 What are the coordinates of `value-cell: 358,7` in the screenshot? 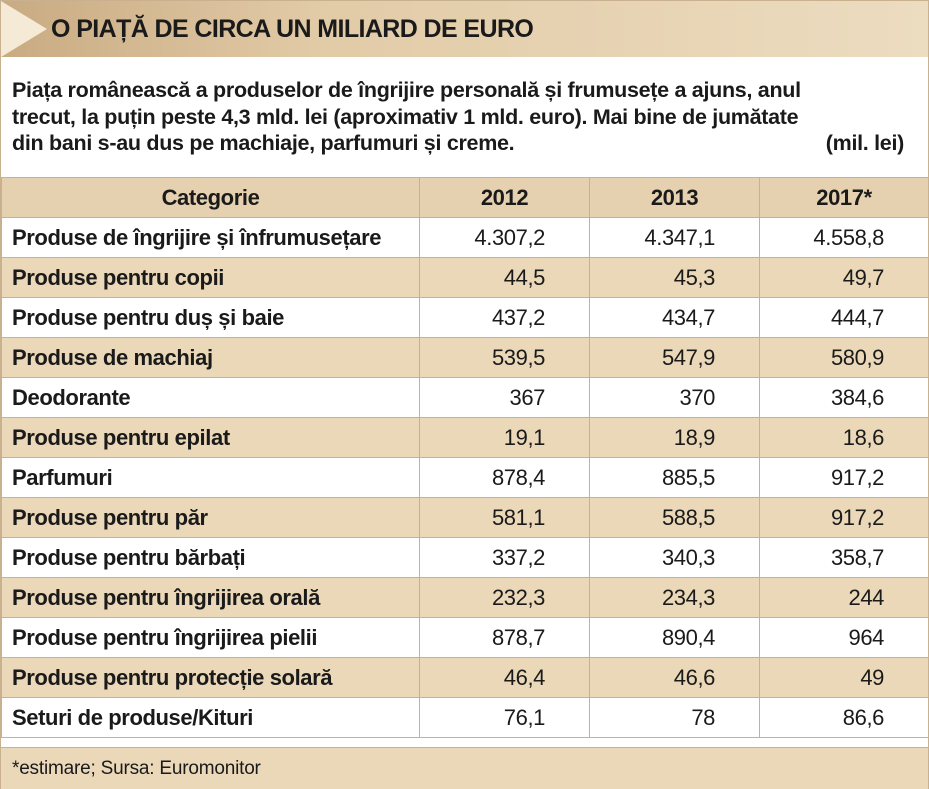 It's located at (844, 557).